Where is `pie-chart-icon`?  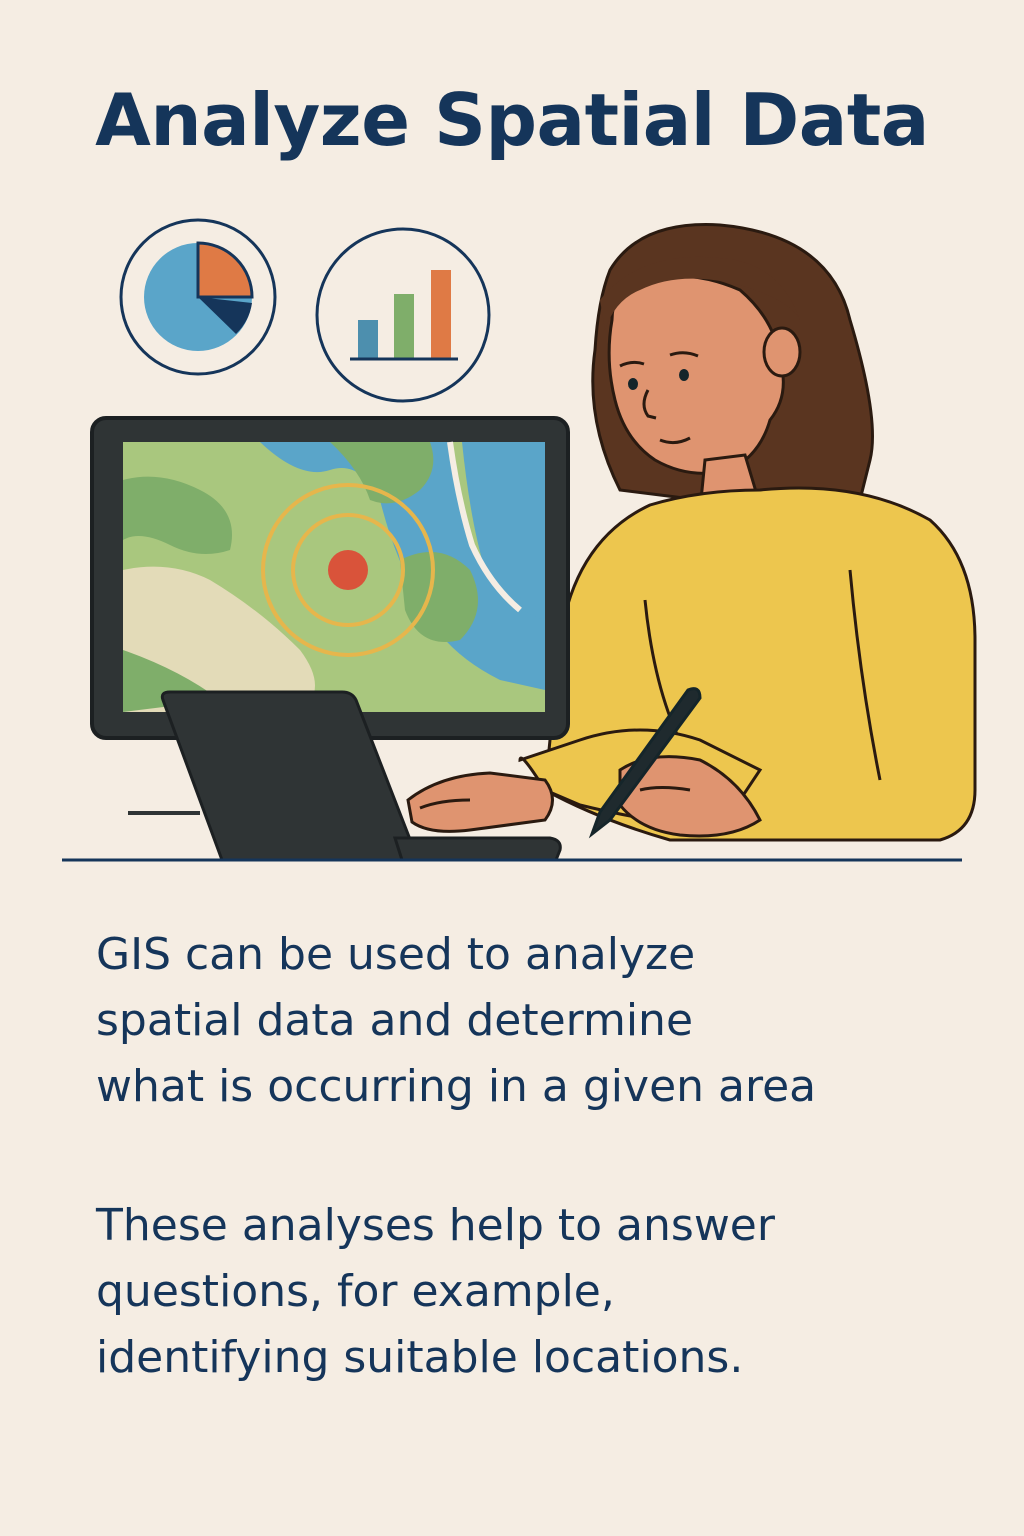
pie-chart-icon is located at coordinates (198, 297).